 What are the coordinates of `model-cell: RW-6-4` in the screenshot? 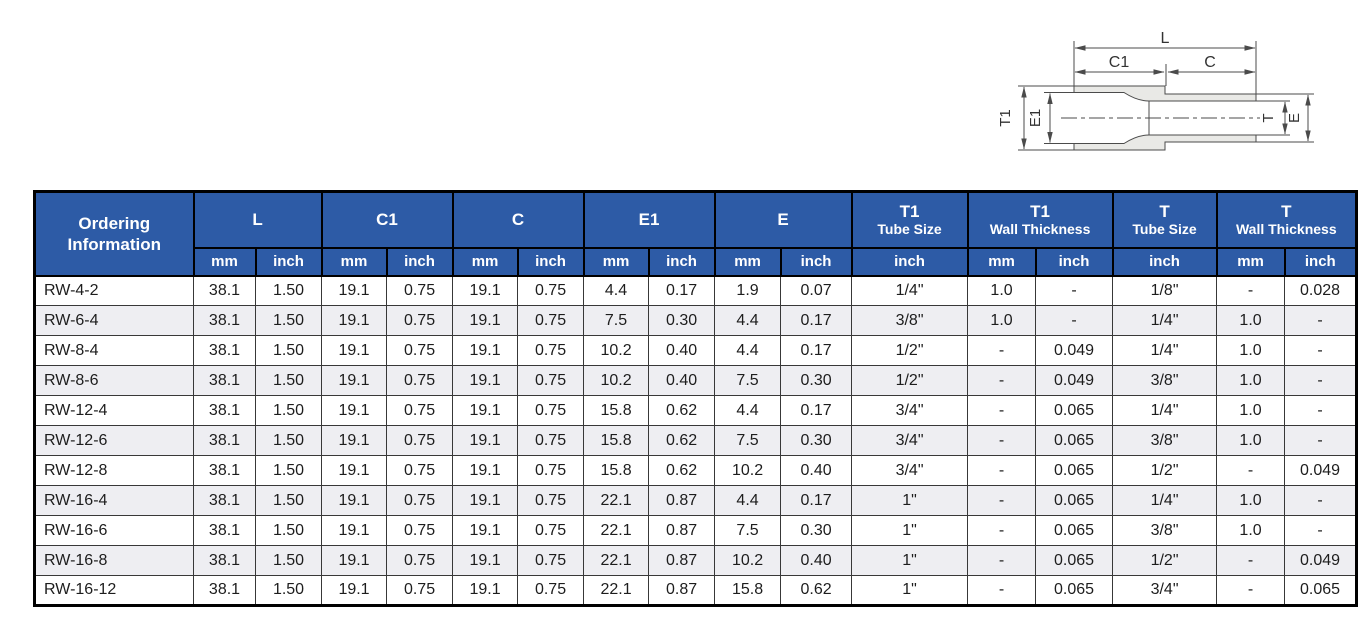 It's located at (114, 320).